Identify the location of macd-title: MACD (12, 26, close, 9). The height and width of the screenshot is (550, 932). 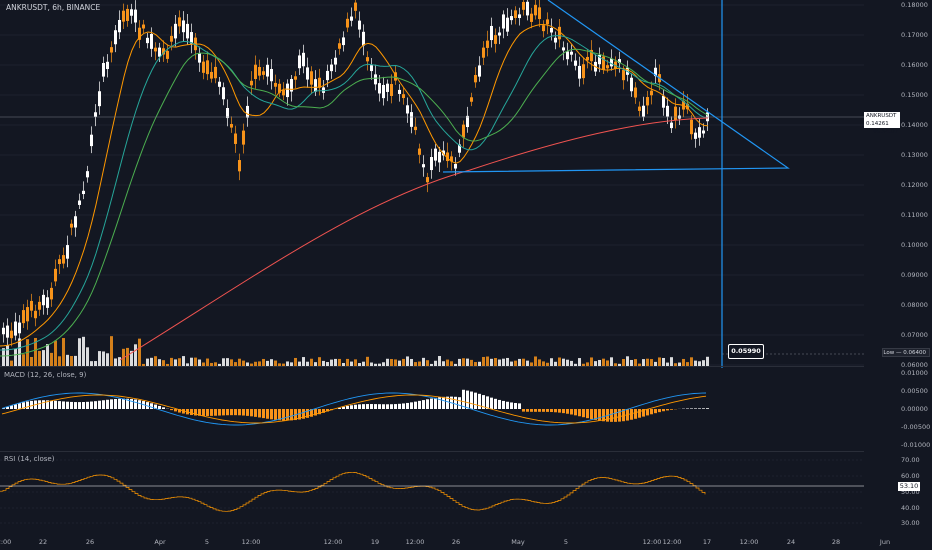
(45, 375).